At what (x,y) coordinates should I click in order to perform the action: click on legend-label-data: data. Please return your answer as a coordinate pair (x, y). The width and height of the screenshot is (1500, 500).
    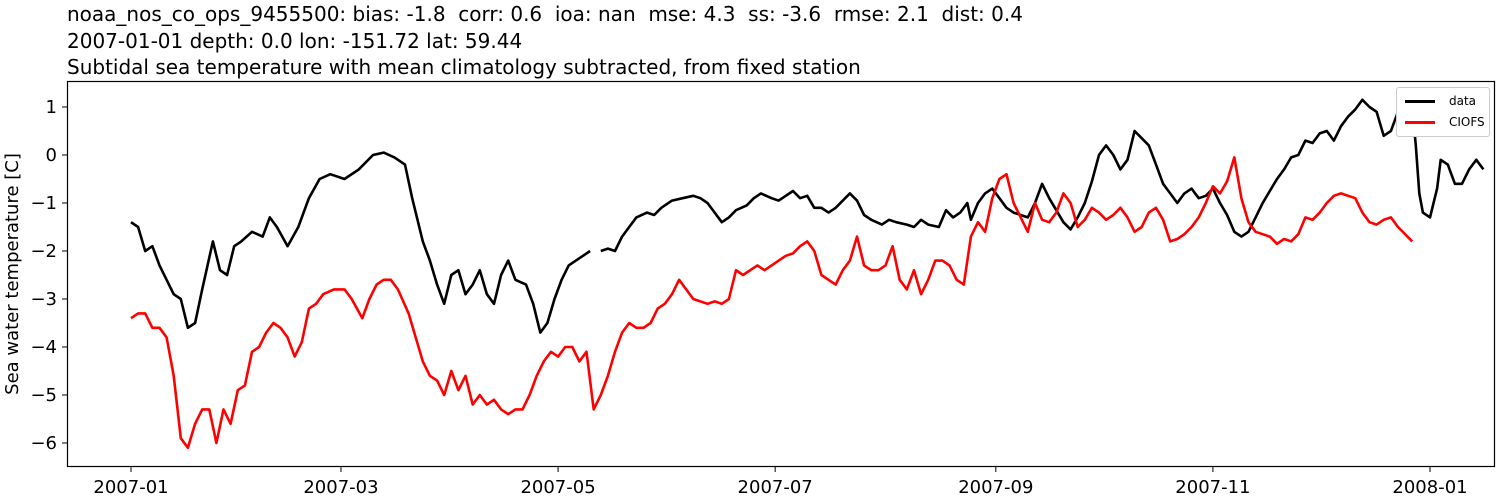
    Looking at the image, I should click on (1463, 101).